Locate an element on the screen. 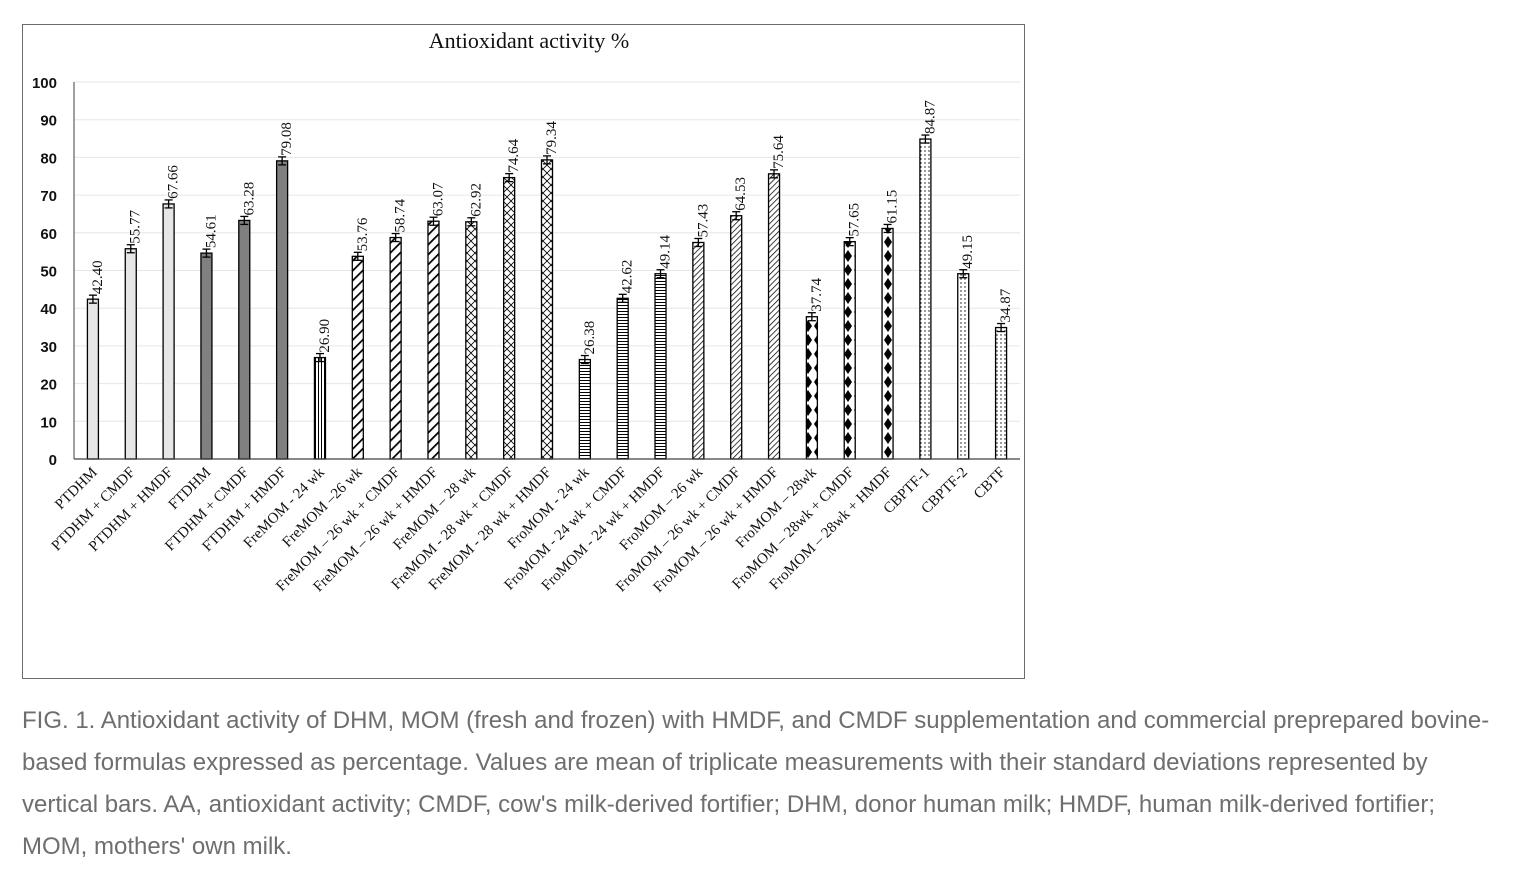  y-tick-label: 100 is located at coordinates (44, 83).